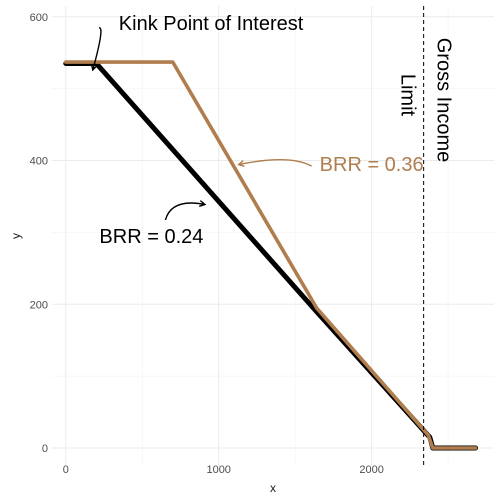 The height and width of the screenshot is (504, 504). Describe the element at coordinates (45, 449) in the screenshot. I see `y-tick-label: 0` at that location.